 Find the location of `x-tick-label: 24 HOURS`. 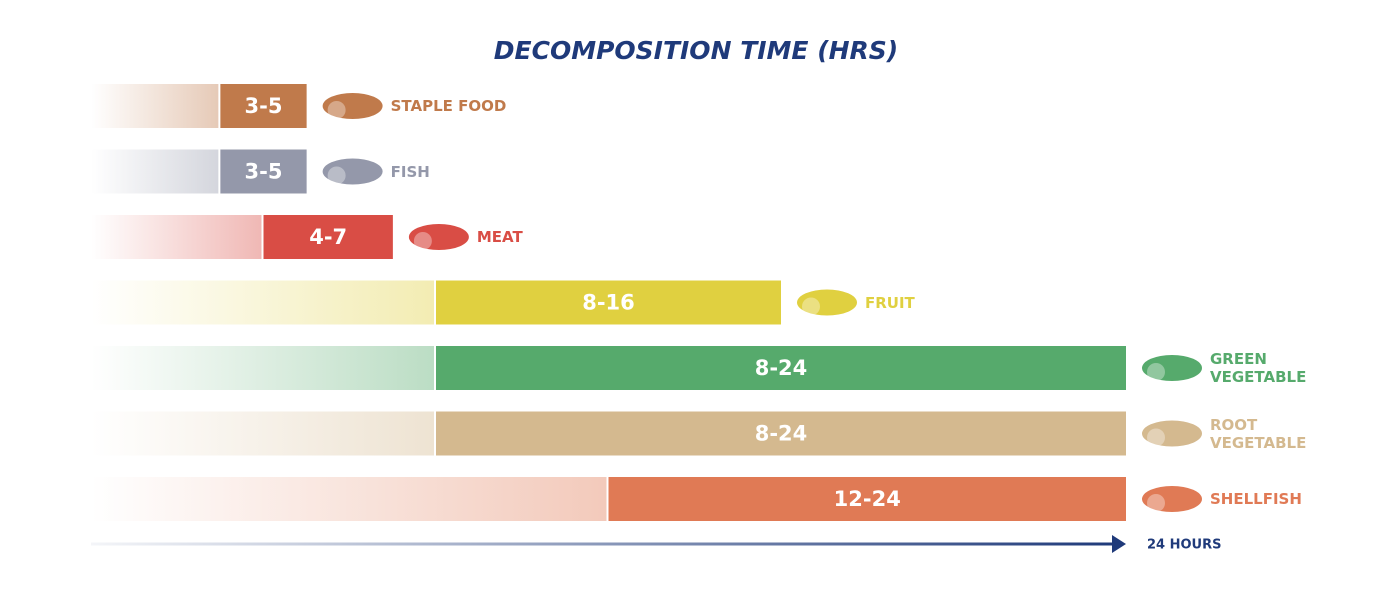

x-tick-label: 24 HOURS is located at coordinates (1184, 545).